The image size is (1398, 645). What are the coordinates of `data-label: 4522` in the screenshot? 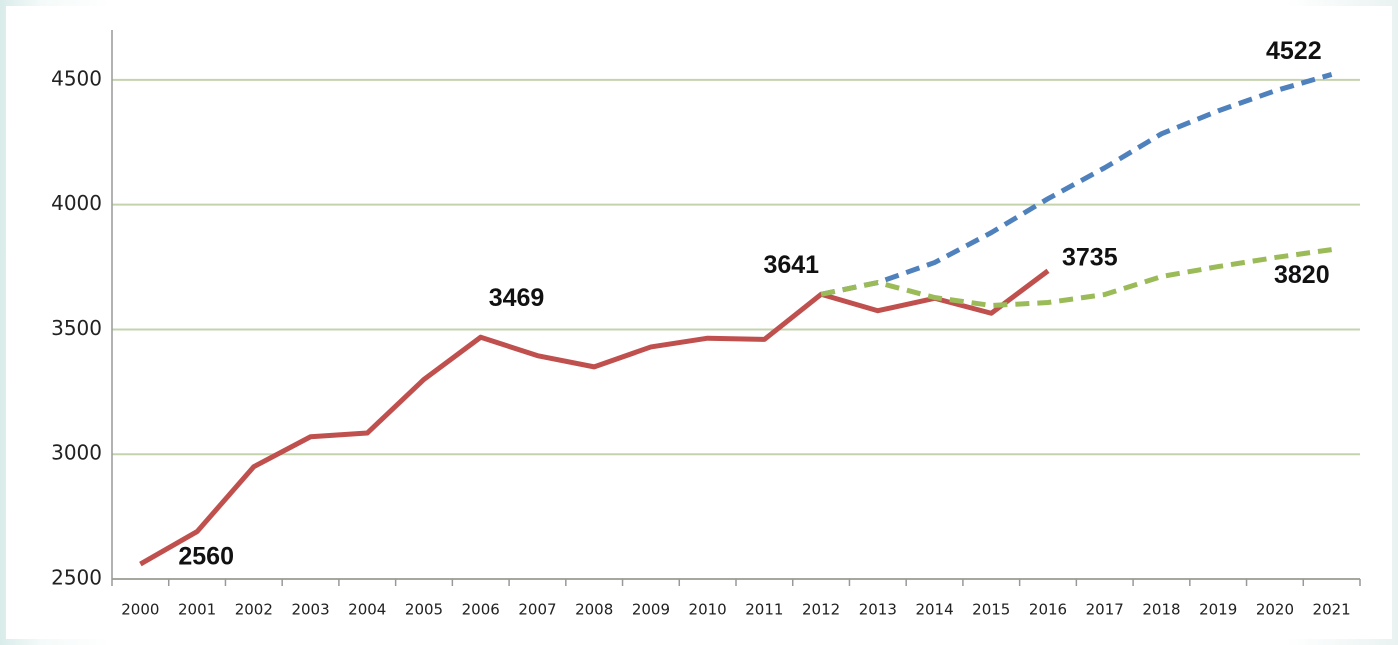 It's located at (1294, 51).